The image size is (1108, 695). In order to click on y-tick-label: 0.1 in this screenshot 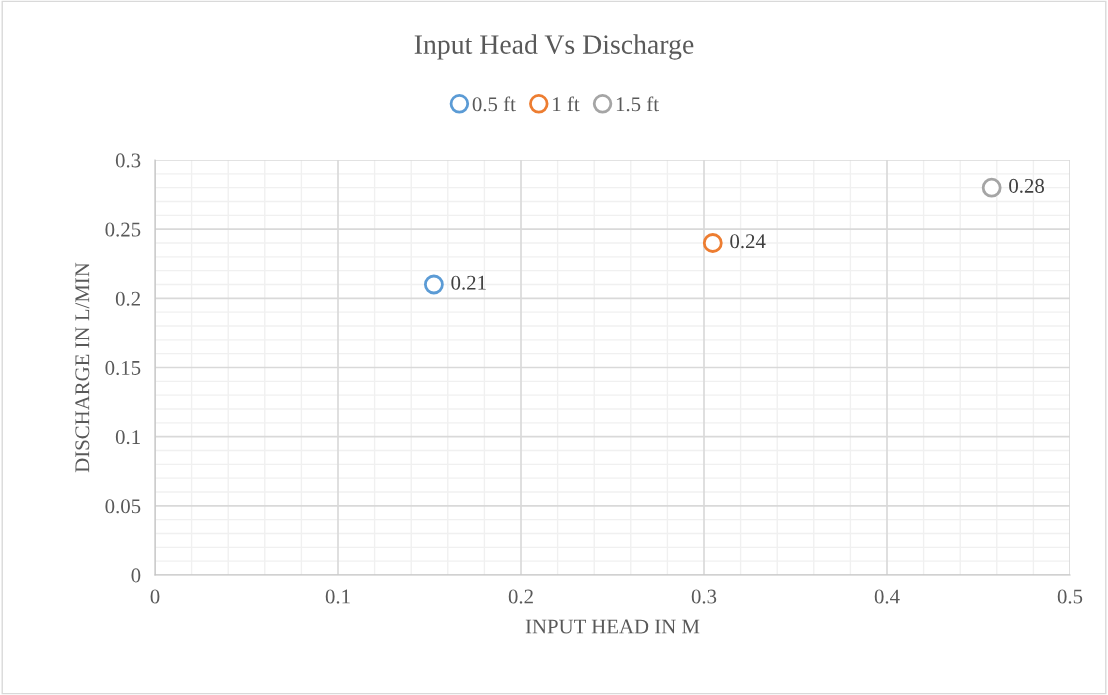, I will do `click(127, 437)`.